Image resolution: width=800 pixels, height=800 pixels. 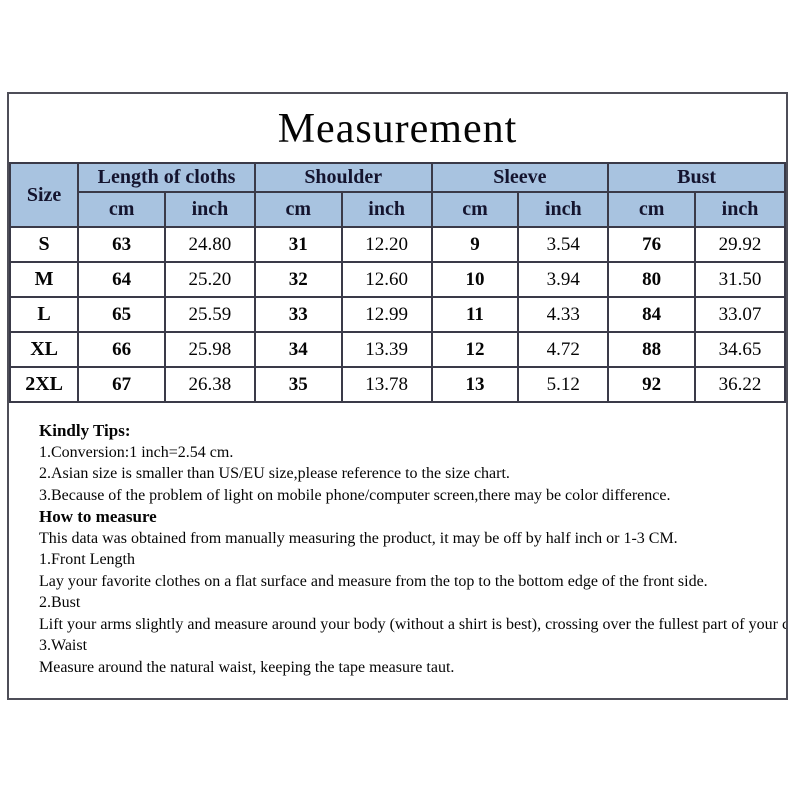 I want to click on value-cell: 12, so click(x=475, y=349).